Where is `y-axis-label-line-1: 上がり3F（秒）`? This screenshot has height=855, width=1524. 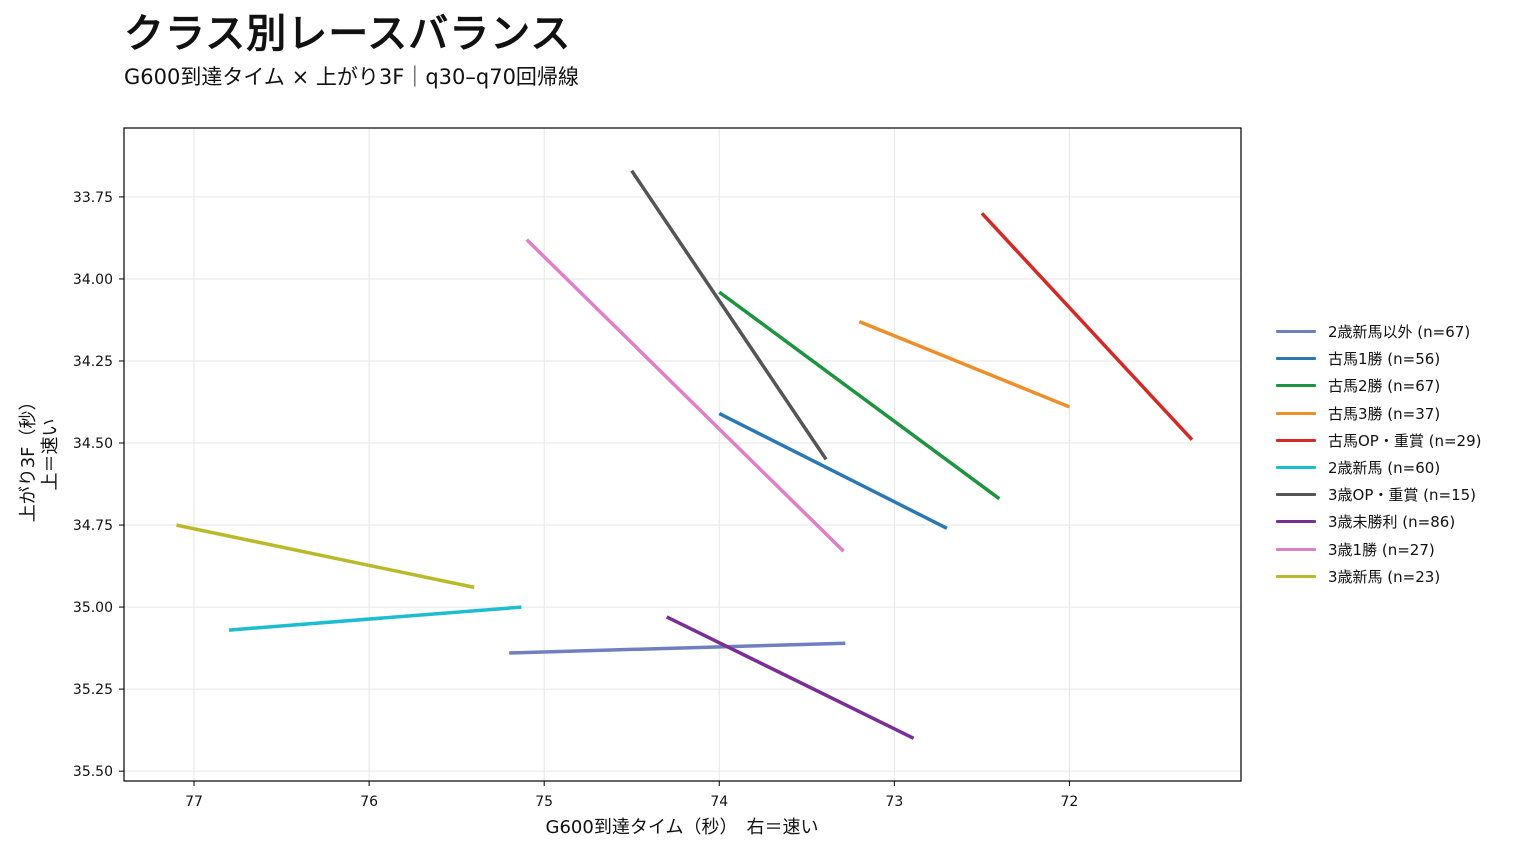
y-axis-label-line-1: 上がり3F（秒） is located at coordinates (28, 457).